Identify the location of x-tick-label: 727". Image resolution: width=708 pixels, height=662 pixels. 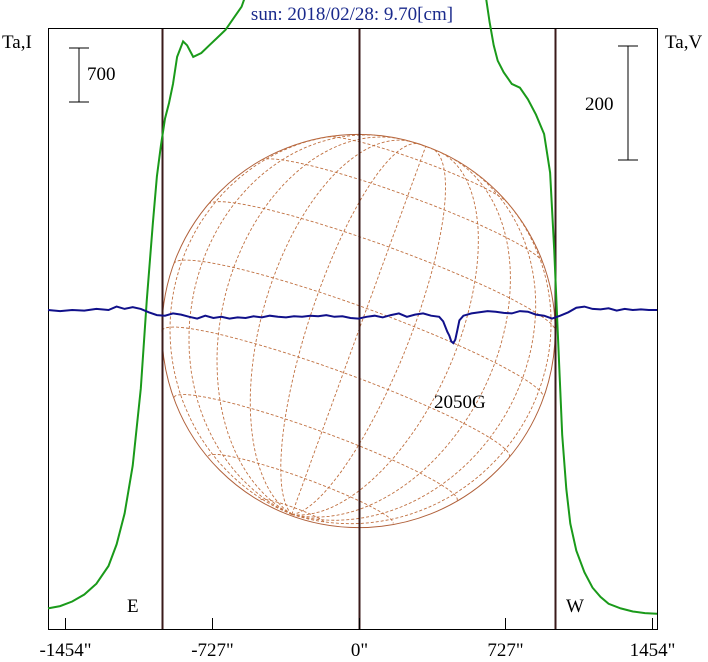
(505, 650).